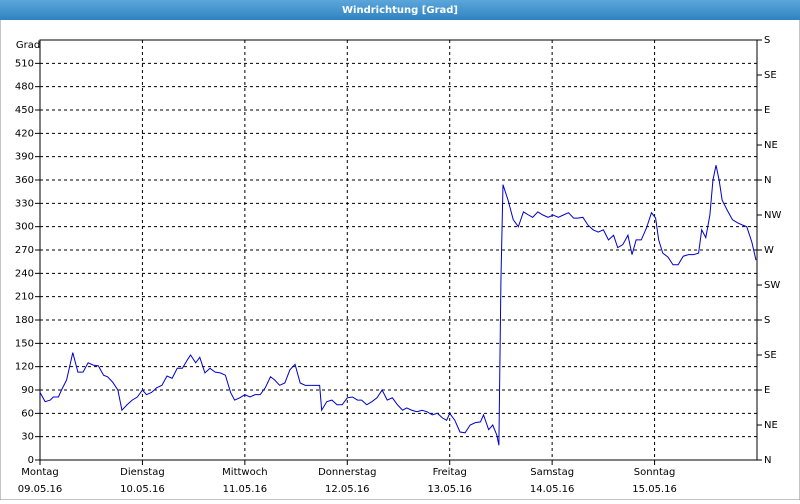 Image resolution: width=800 pixels, height=504 pixels. I want to click on x-tick-label: Dienstag, so click(142, 472).